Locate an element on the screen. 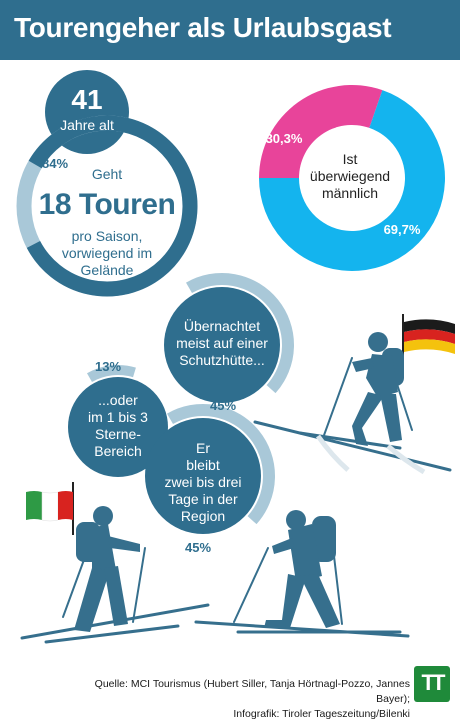  skier-1-icon is located at coordinates (352, 402).